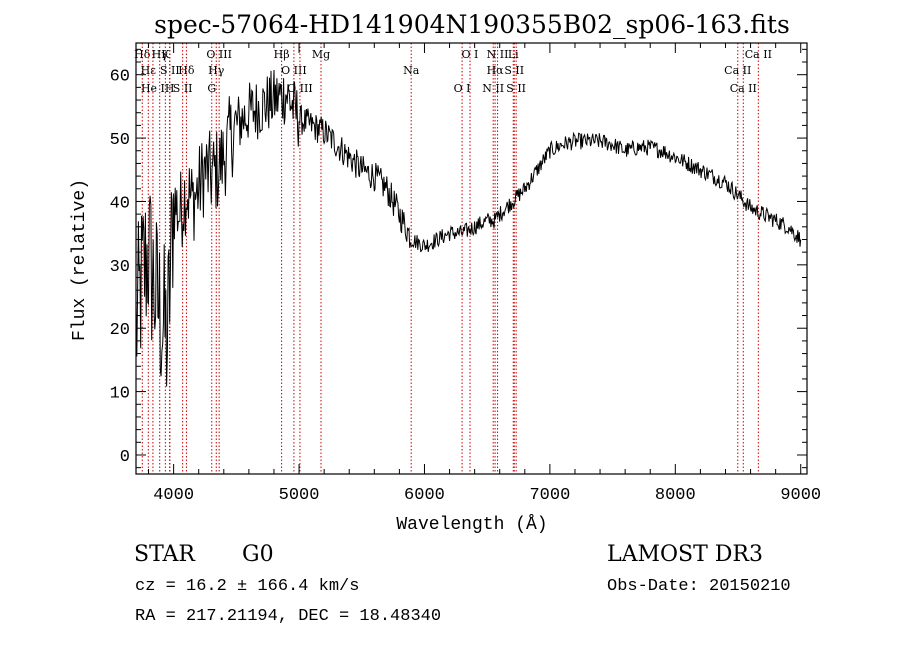 The width and height of the screenshot is (900, 649). I want to click on line-label: Li, so click(513, 54).